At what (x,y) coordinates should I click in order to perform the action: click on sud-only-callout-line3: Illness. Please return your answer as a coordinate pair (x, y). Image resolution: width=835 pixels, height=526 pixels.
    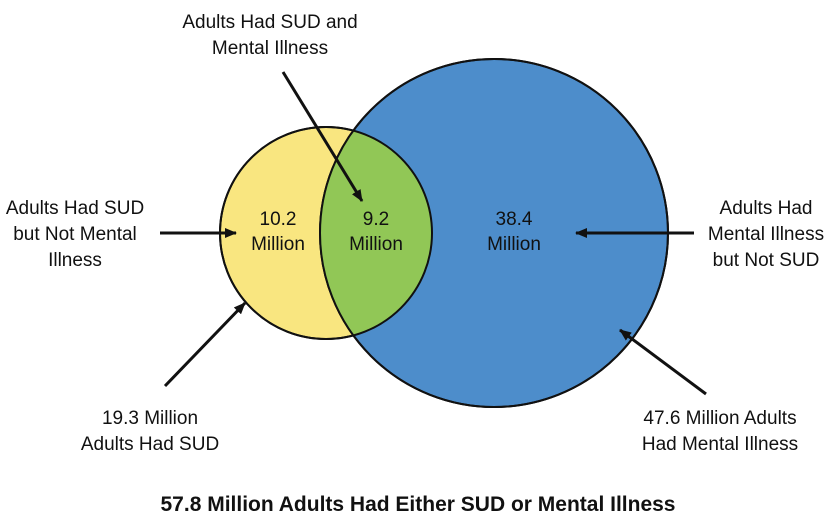
    Looking at the image, I should click on (75, 260).